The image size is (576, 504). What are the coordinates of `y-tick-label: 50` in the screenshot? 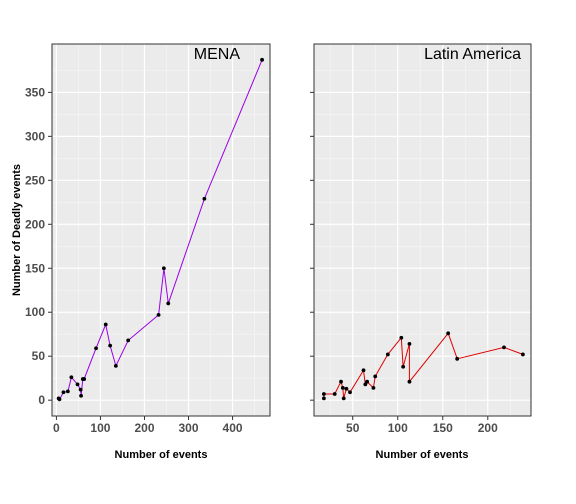 It's located at (39, 356).